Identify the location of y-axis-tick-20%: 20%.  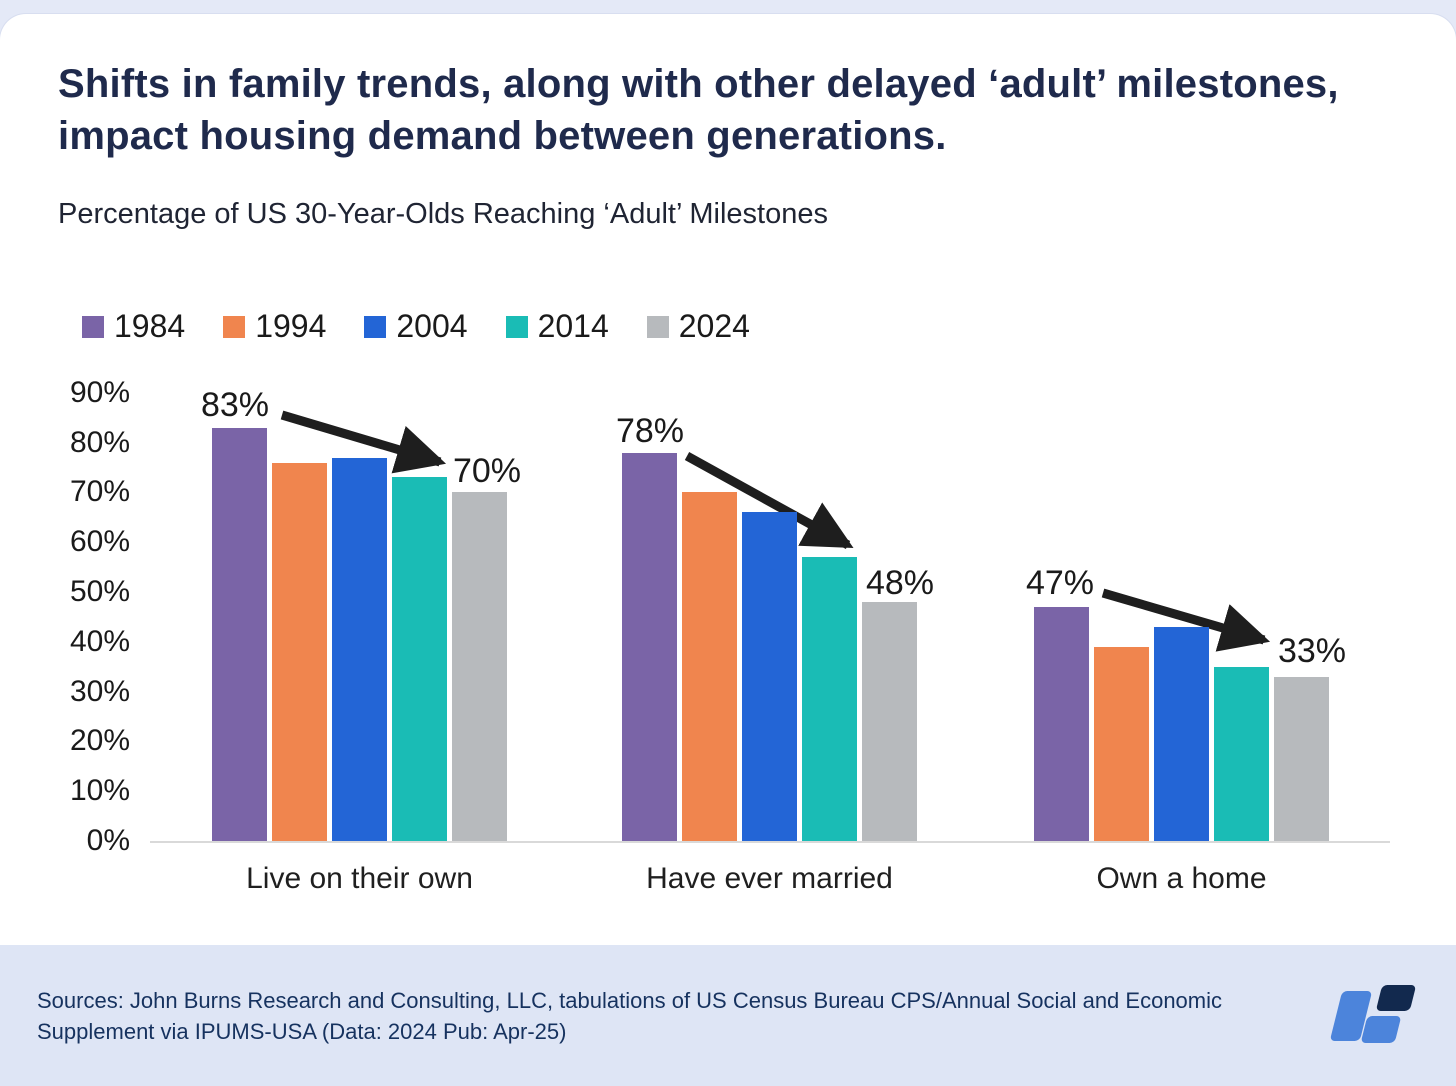
(99, 741).